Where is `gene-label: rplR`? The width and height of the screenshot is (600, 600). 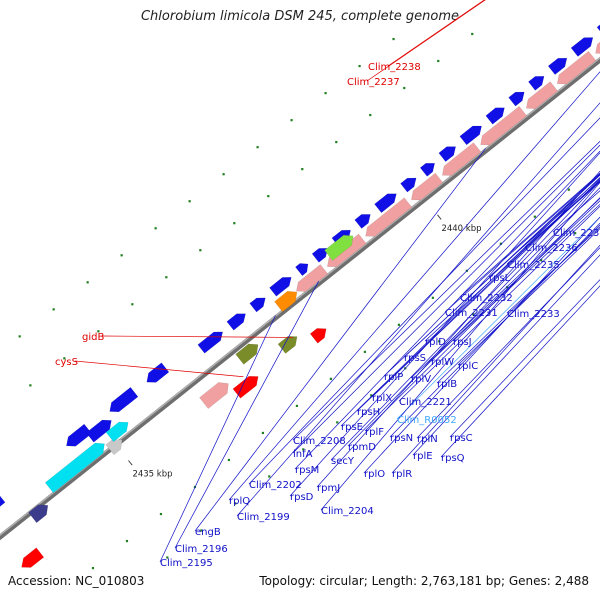
gene-label: rplR is located at coordinates (402, 474).